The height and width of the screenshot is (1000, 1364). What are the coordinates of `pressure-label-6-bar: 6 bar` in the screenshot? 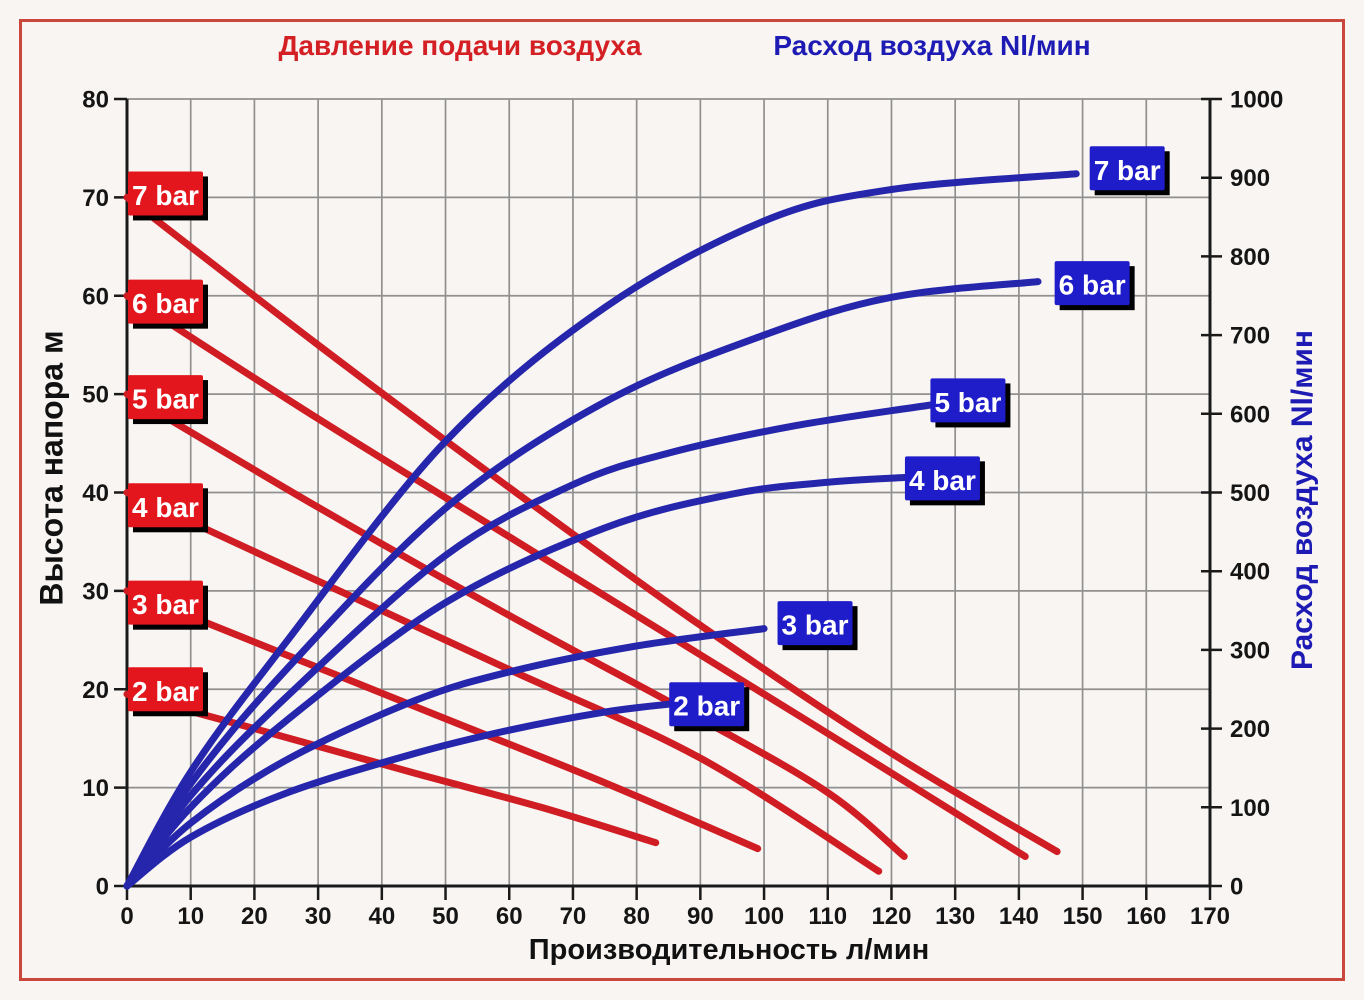 It's located at (168, 304).